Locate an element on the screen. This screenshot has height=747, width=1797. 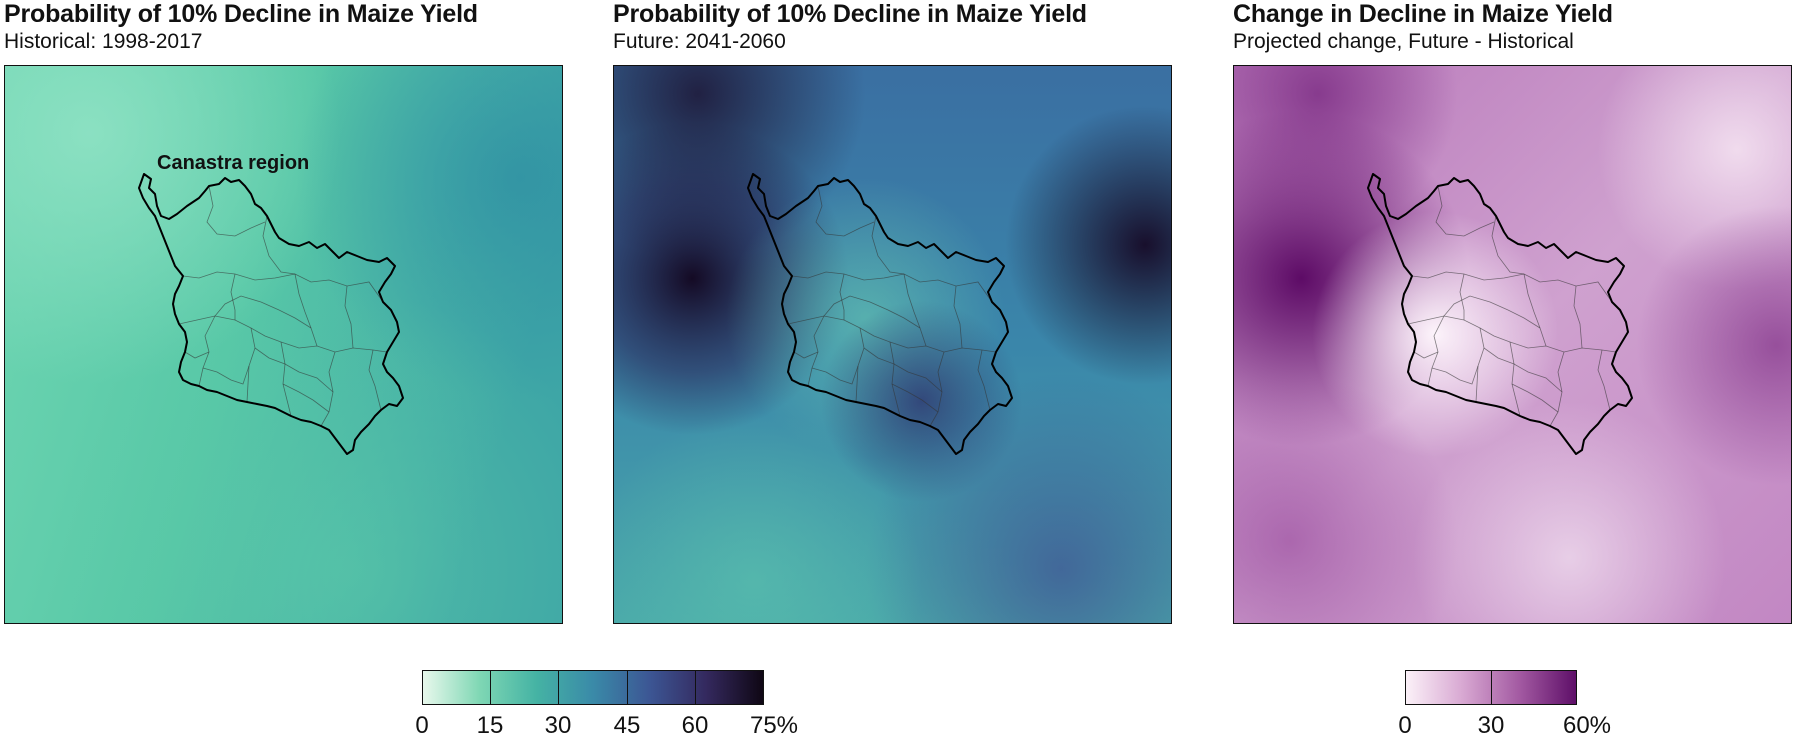
change-legend: 0 30 60% is located at coordinates (1504, 707).